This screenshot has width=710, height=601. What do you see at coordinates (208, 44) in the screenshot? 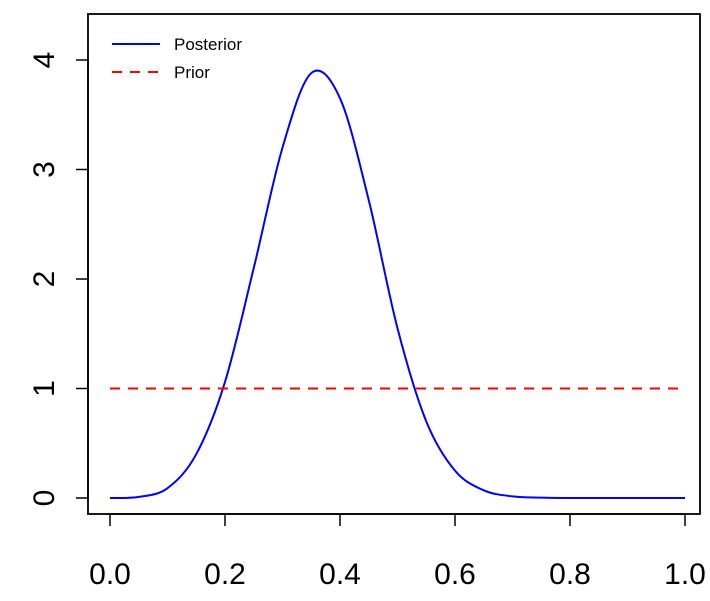
I see `legend-posterior-label: Posterior` at bounding box center [208, 44].